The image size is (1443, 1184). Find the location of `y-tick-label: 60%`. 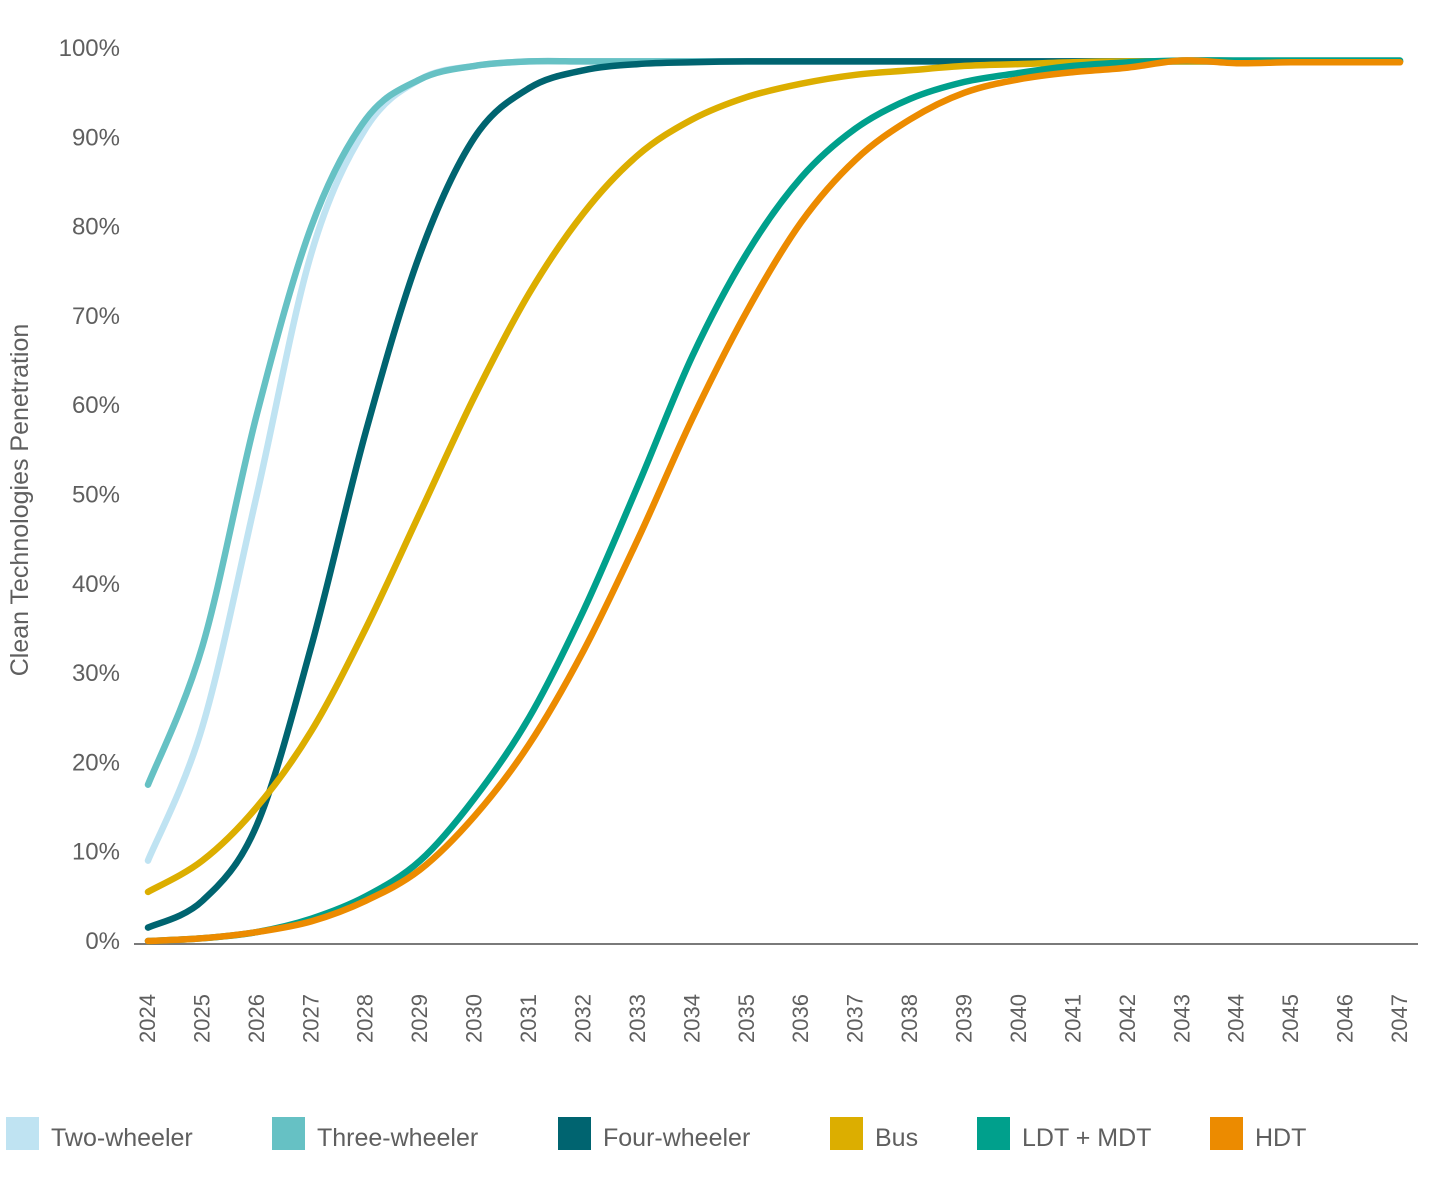

y-tick-label: 60% is located at coordinates (96, 405).